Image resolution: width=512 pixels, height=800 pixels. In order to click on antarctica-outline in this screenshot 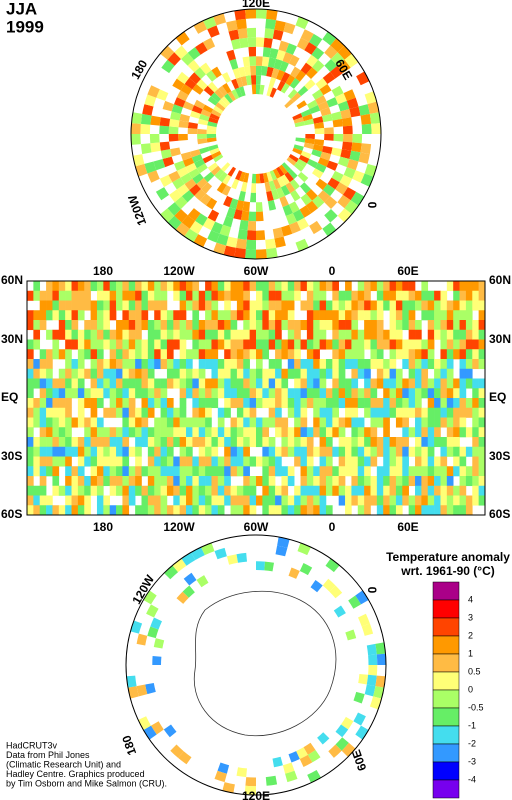, I will do `click(265, 663)`.